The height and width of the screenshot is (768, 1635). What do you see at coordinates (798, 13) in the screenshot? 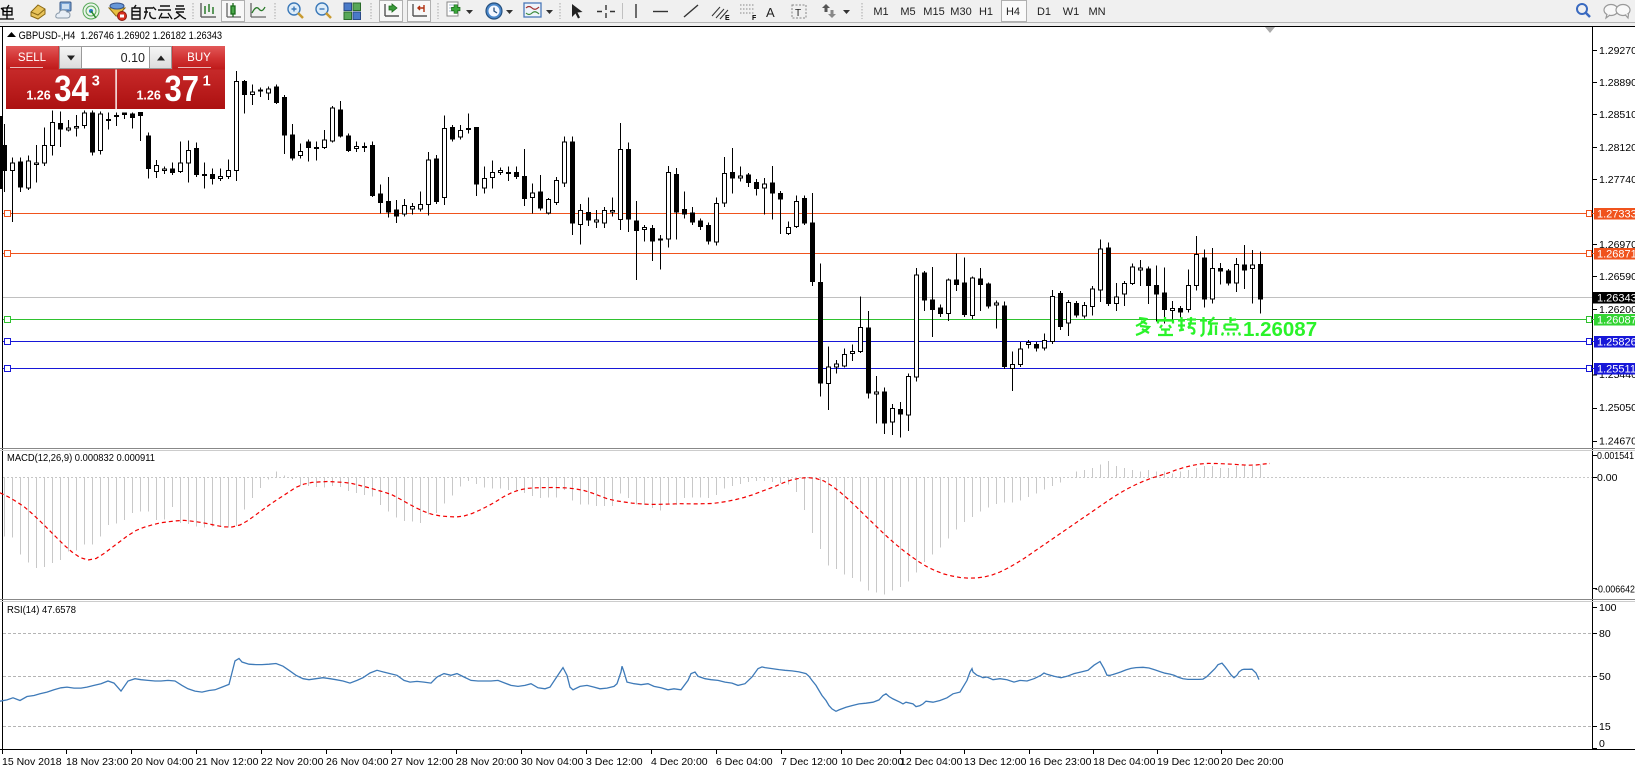
I see `svg-text: T` at bounding box center [798, 13].